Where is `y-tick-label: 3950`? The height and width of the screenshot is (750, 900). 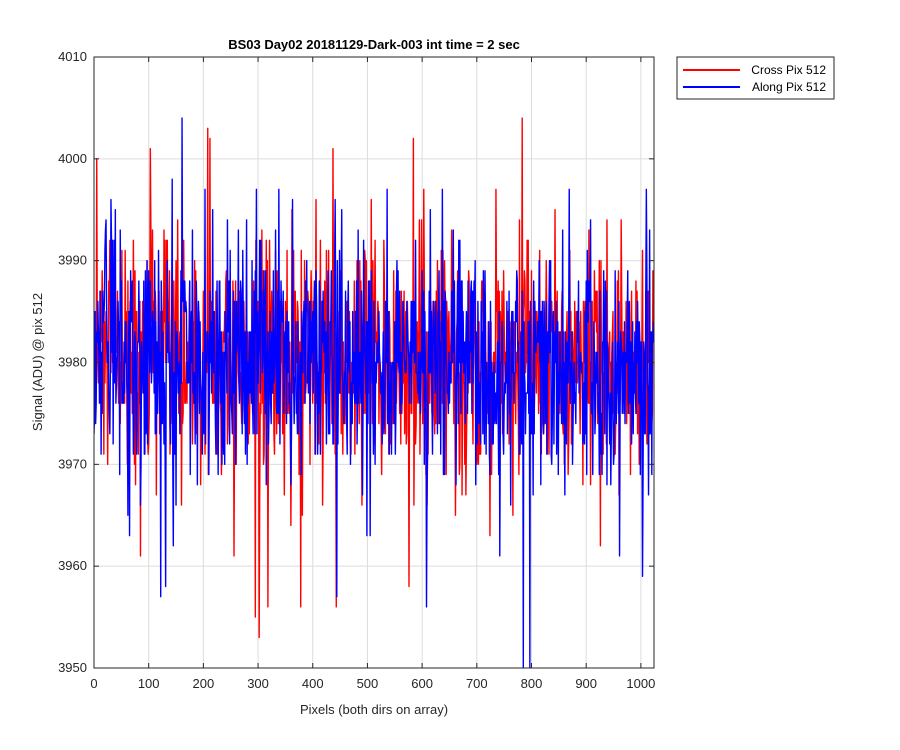 y-tick-label: 3950 is located at coordinates (72, 667).